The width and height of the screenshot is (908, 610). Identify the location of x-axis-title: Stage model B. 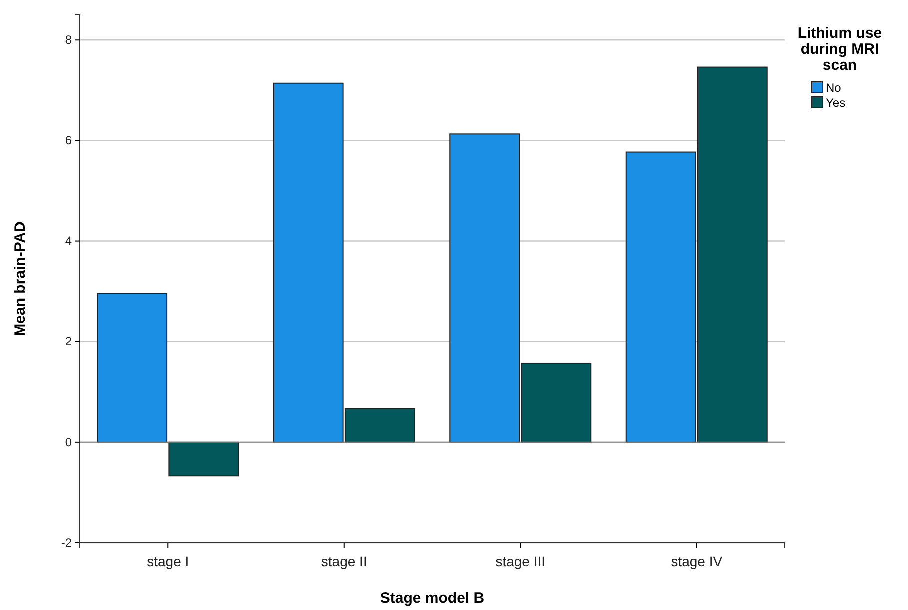
(432, 598).